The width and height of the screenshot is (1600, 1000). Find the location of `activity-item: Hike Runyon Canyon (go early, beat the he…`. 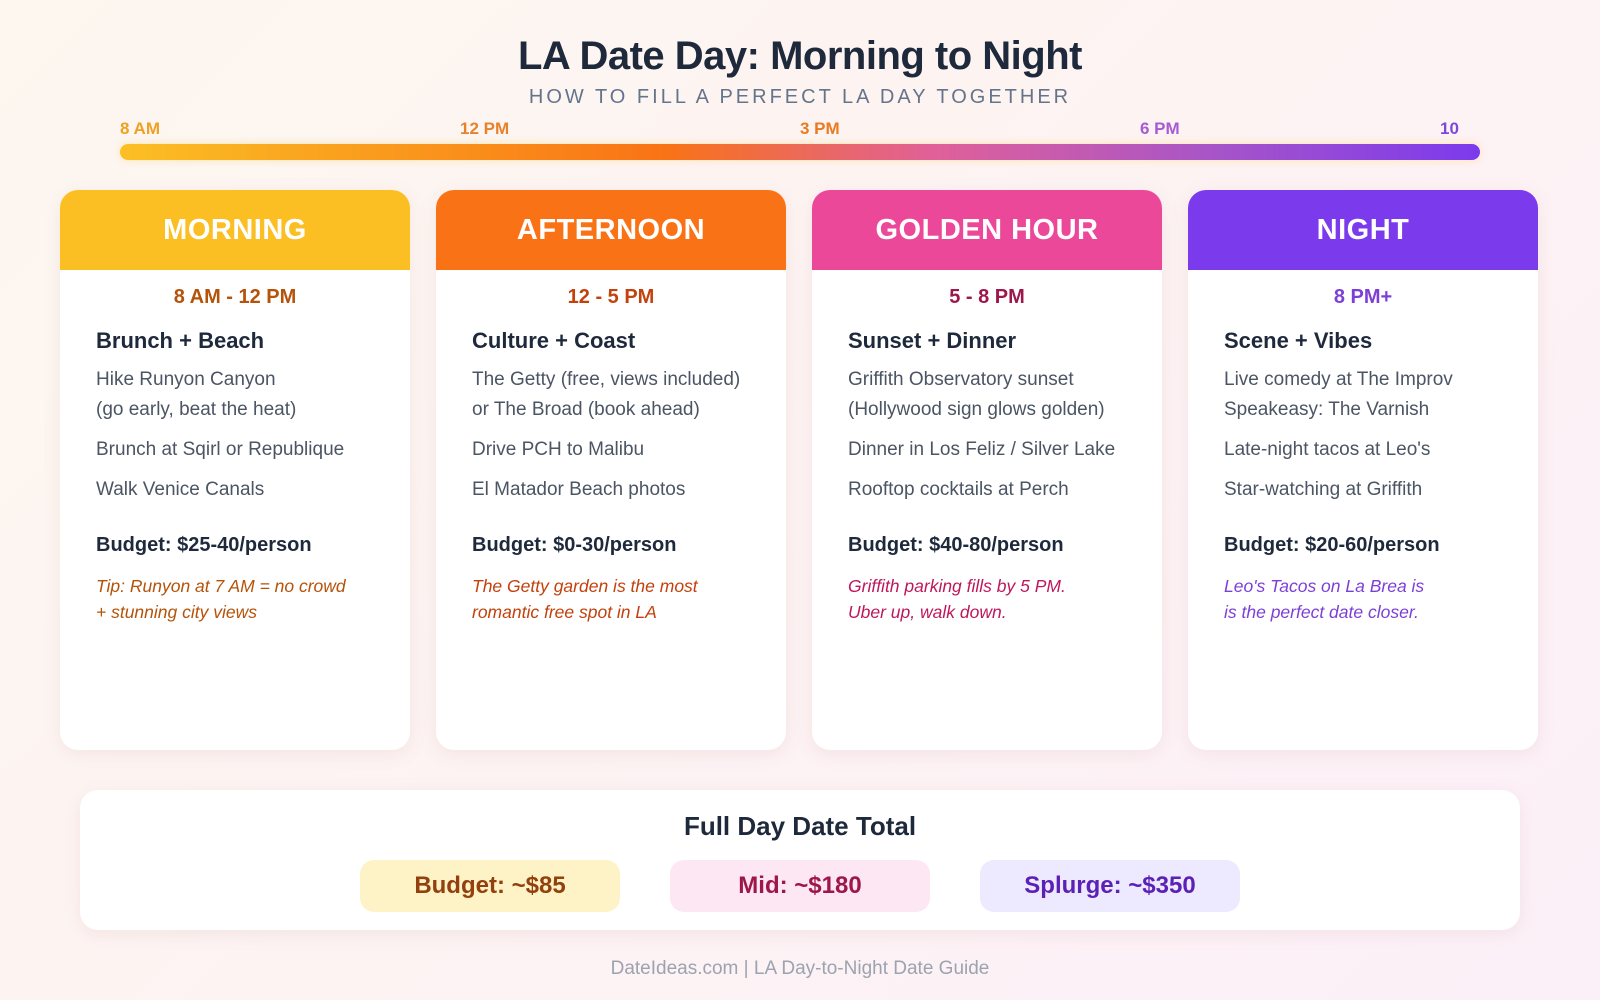

activity-item: Hike Runyon Canyon (go early, beat the he… is located at coordinates (196, 394).